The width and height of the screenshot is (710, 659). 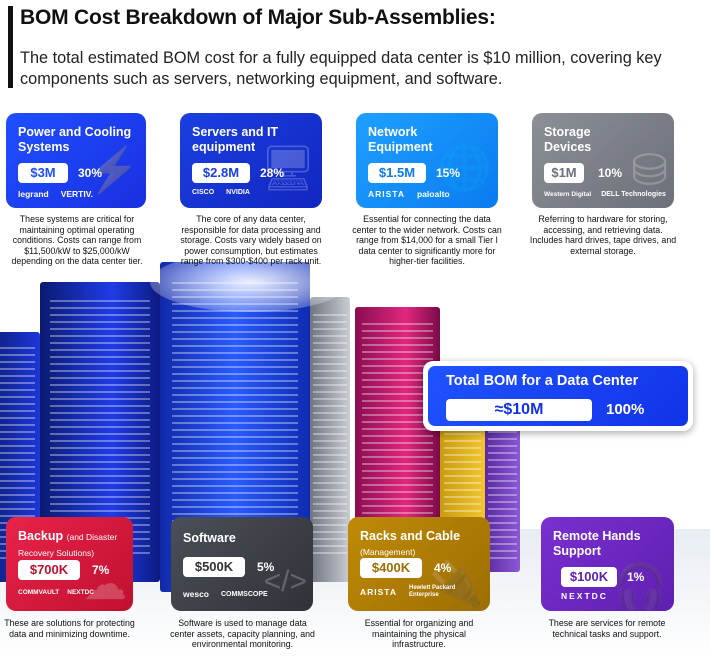 What do you see at coordinates (41, 536) in the screenshot?
I see `card-title-text: Backup` at bounding box center [41, 536].